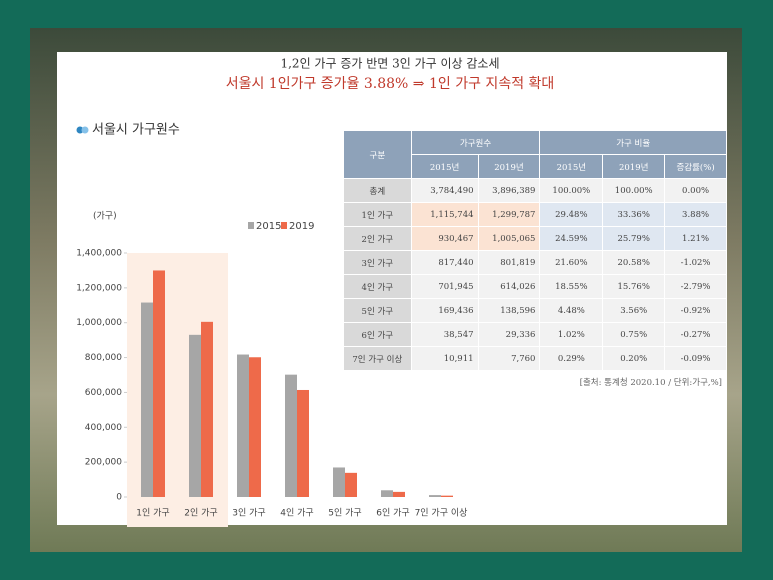 This screenshot has height=580, width=773. I want to click on table-cell: 5인 가구, so click(377, 310).